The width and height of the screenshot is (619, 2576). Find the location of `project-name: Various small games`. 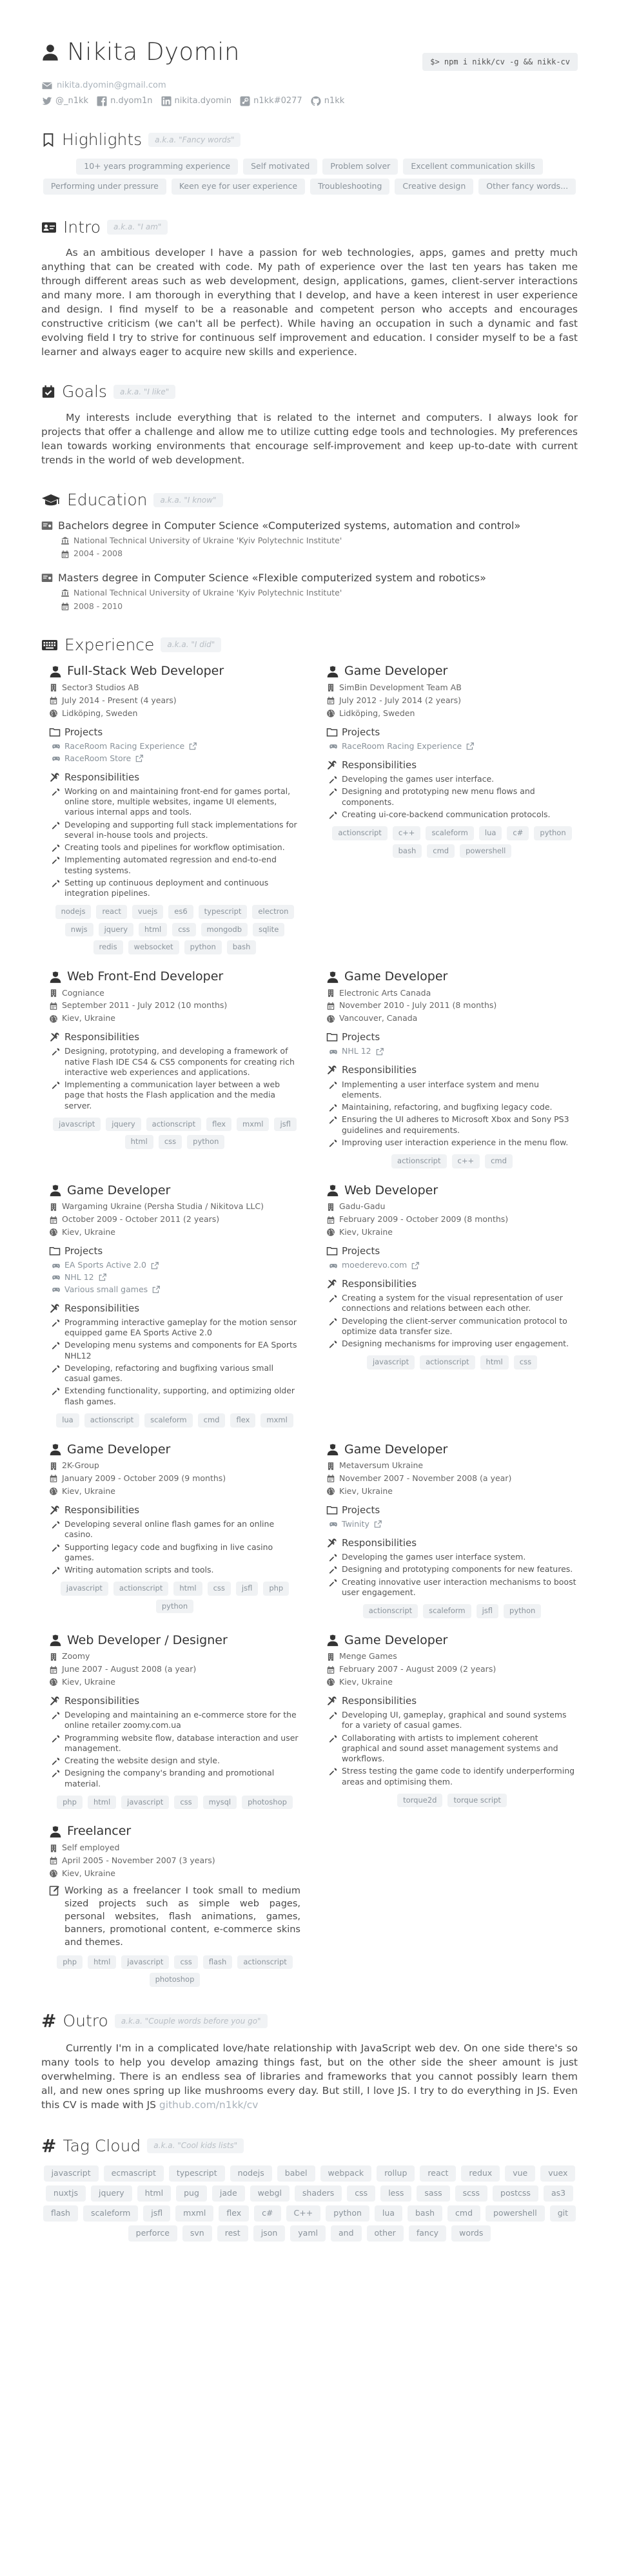

project-name: Various small games is located at coordinates (106, 1289).